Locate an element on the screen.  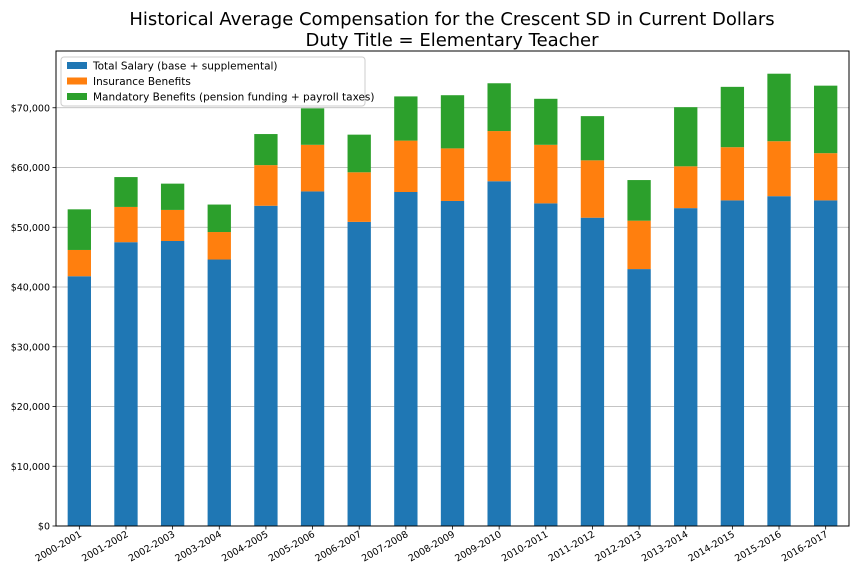
x-tick-label: 2007-2008 is located at coordinates (385, 546).